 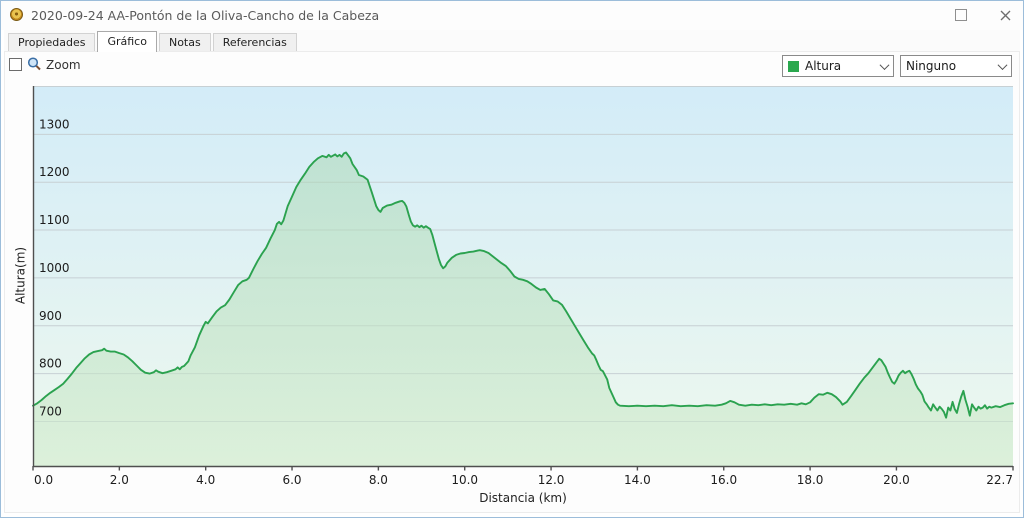 I want to click on magnifier-icon, so click(x=34, y=64).